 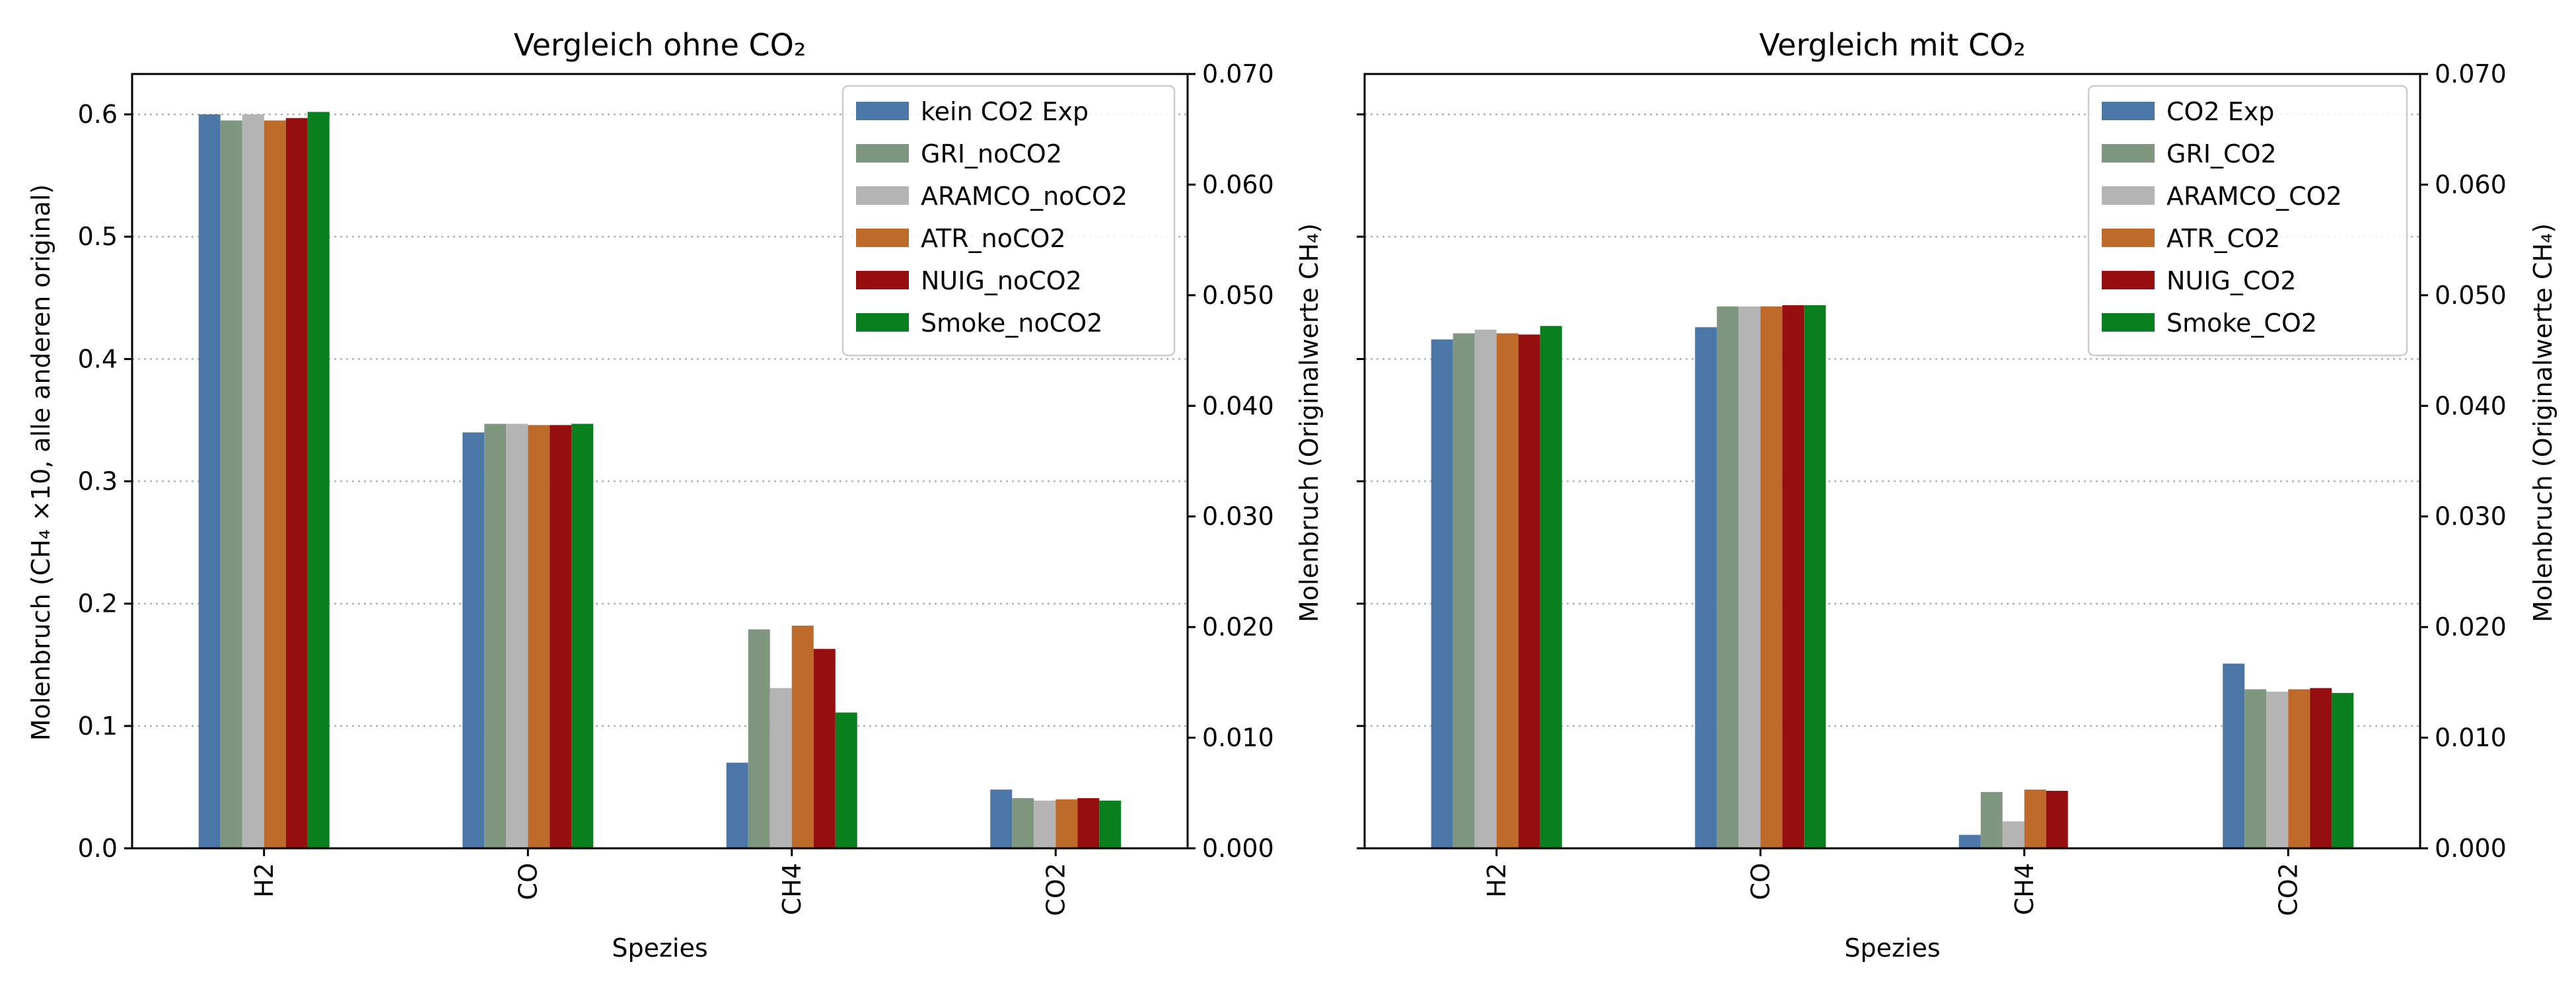 What do you see at coordinates (98, 481) in the screenshot?
I see `y-tick-label: 0.3` at bounding box center [98, 481].